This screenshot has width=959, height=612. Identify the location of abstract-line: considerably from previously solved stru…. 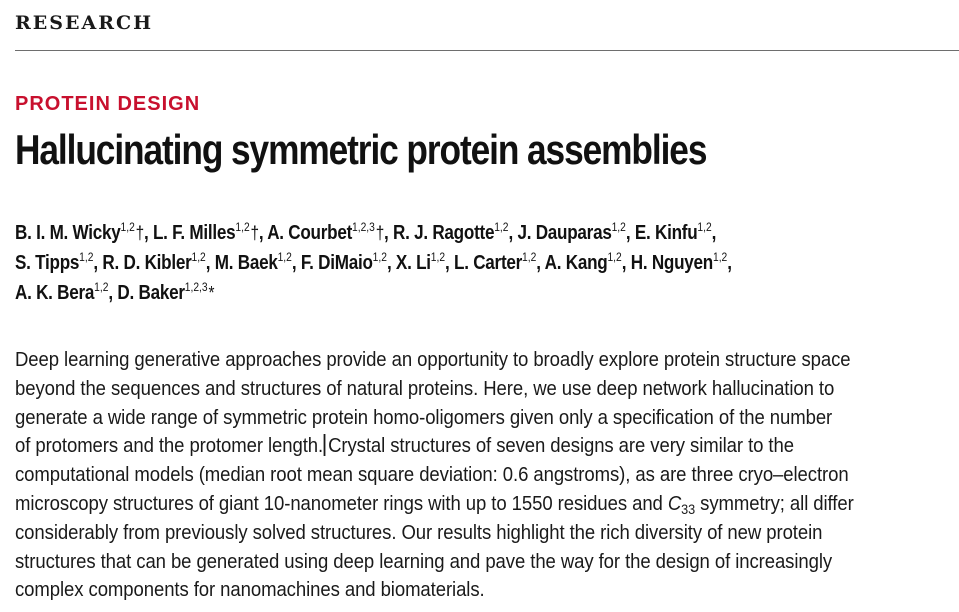
(419, 532).